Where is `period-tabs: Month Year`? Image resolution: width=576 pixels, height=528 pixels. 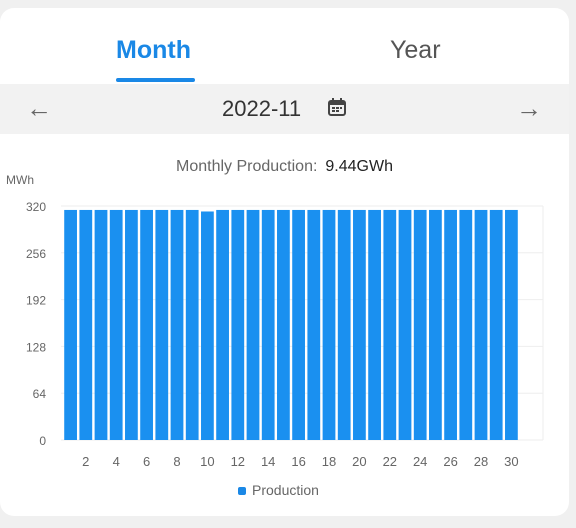
period-tabs: Month Year is located at coordinates (284, 46).